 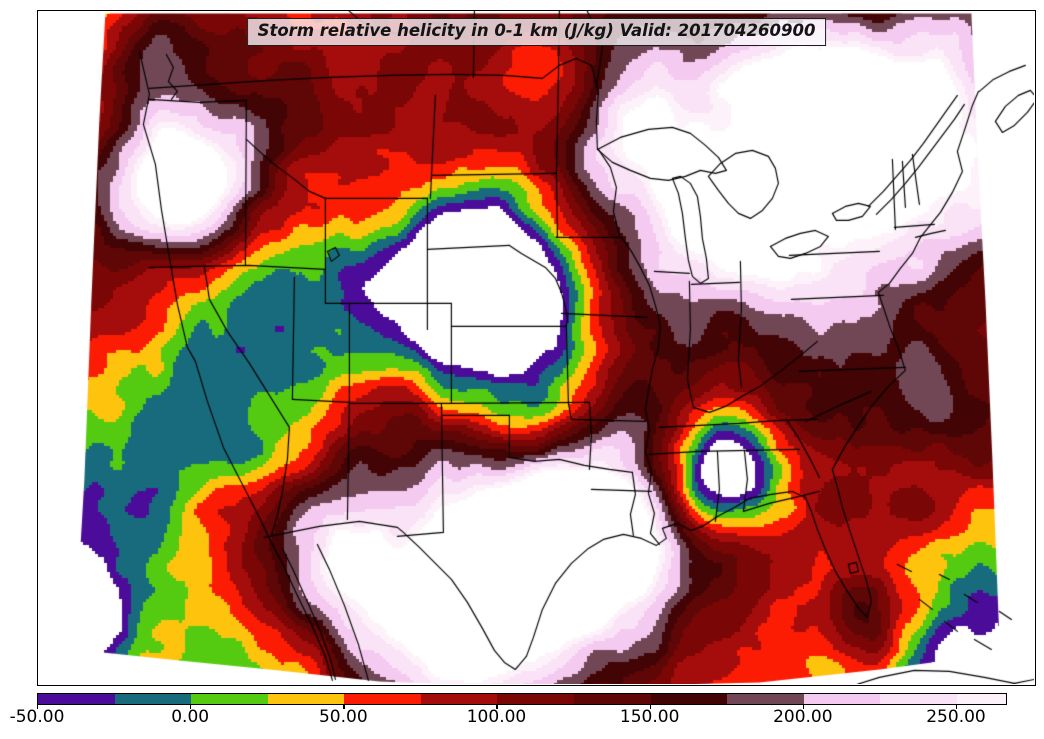 What do you see at coordinates (343, 717) in the screenshot?
I see `colorbar-tick-label: 50.00` at bounding box center [343, 717].